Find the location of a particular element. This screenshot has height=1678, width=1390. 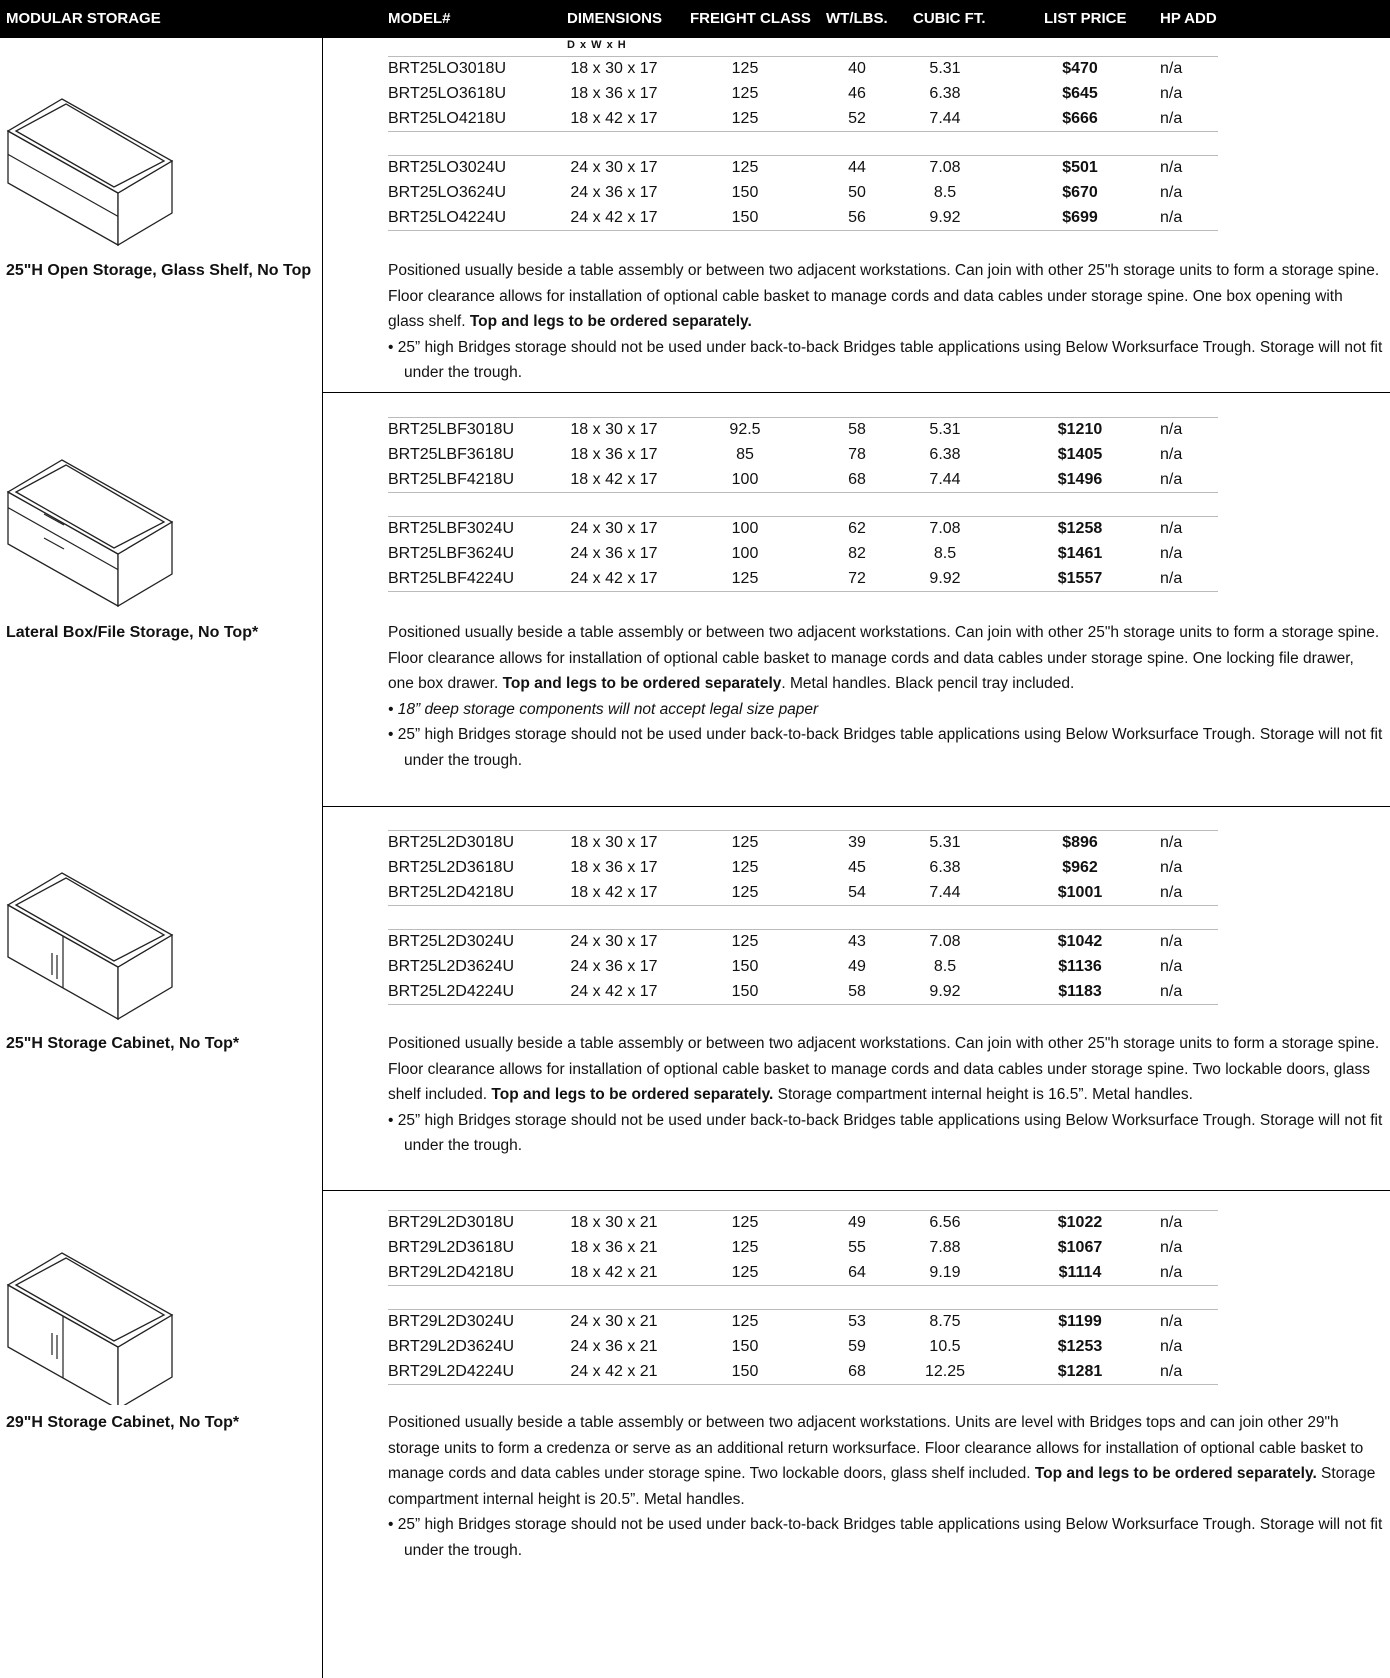

table-cell: BRT25L2D4224U is located at coordinates (451, 991).